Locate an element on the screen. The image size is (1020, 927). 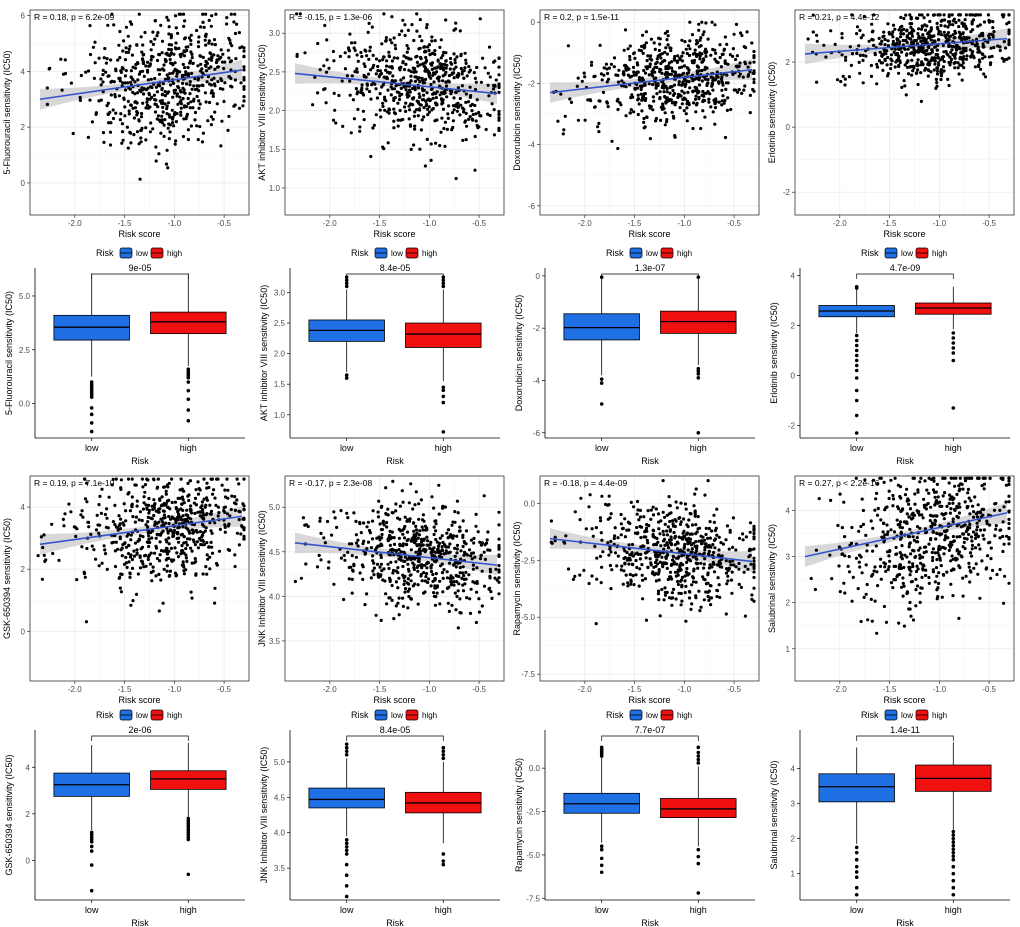
outlier-point is located at coordinates (953, 348).